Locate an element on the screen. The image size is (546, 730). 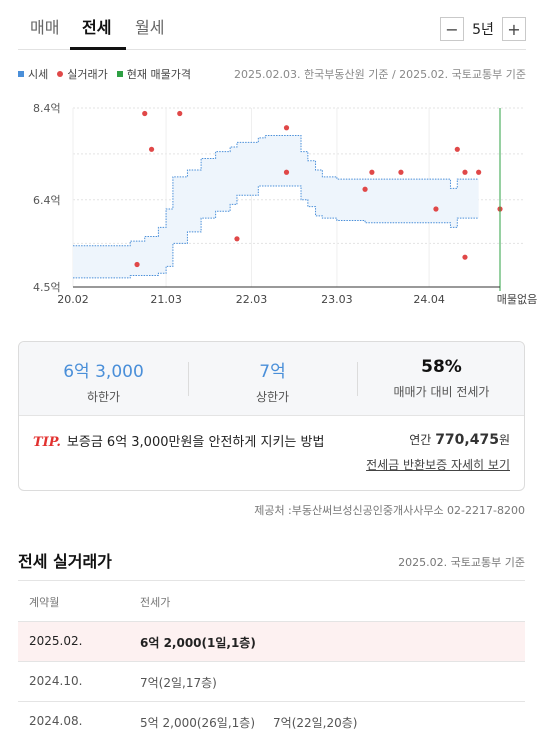
market-upper-line is located at coordinates (276, 191).